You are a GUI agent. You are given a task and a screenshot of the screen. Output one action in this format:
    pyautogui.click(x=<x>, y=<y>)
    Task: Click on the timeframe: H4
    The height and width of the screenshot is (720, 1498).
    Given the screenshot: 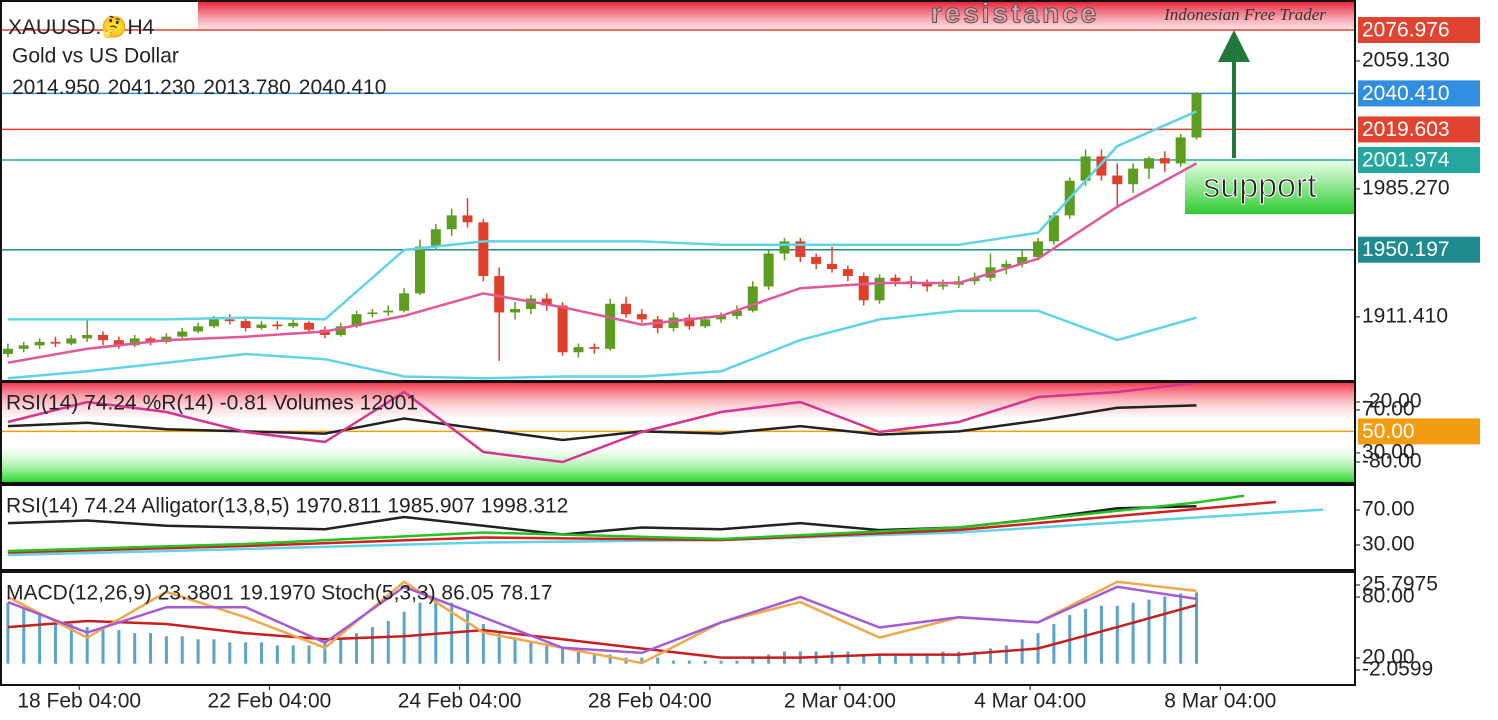 What is the action you would take?
    pyautogui.click(x=141, y=27)
    